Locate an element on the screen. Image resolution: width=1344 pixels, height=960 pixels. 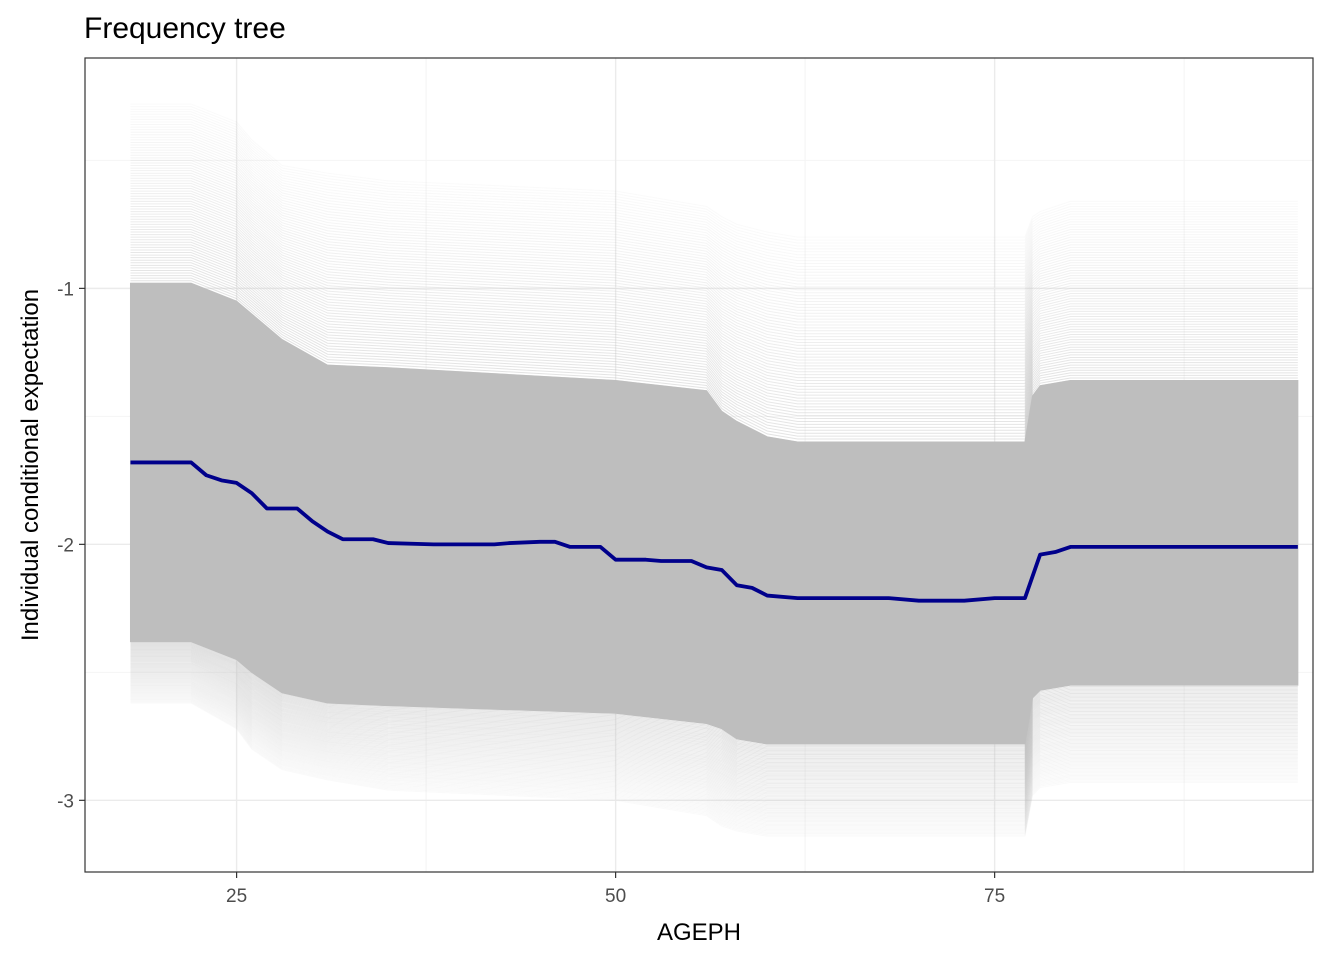
x-tick-label: 25 is located at coordinates (236, 896).